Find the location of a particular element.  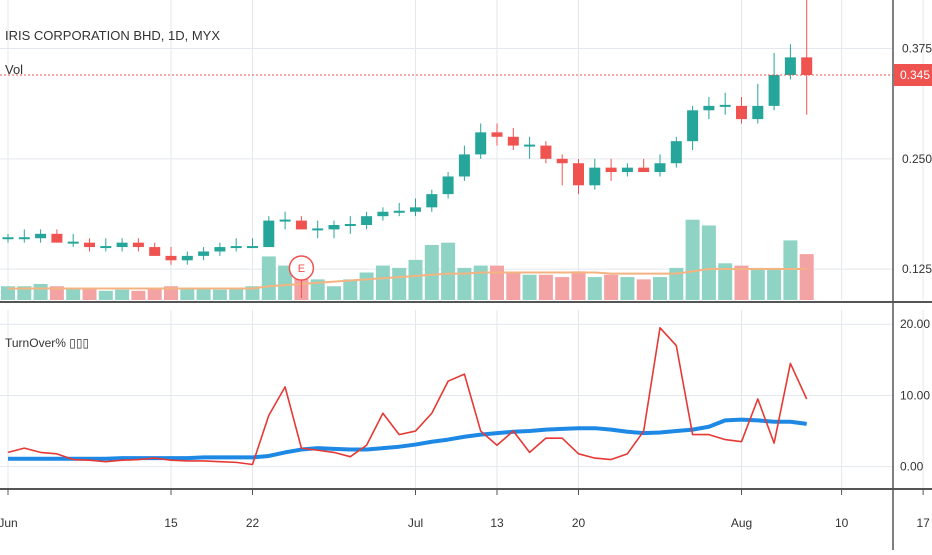

price-tick-label: 0.125 is located at coordinates (917, 269).